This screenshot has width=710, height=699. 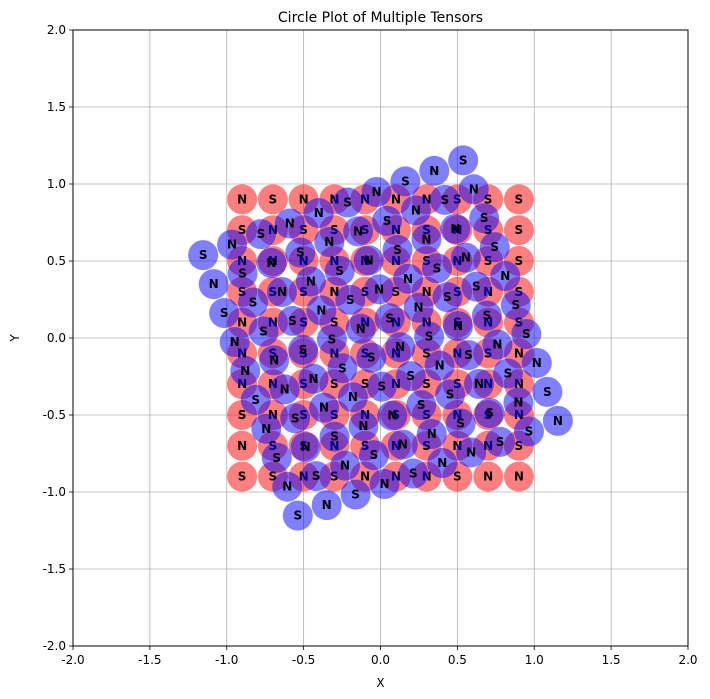 What do you see at coordinates (56, 338) in the screenshot?
I see `y-tick-label: 0.0` at bounding box center [56, 338].